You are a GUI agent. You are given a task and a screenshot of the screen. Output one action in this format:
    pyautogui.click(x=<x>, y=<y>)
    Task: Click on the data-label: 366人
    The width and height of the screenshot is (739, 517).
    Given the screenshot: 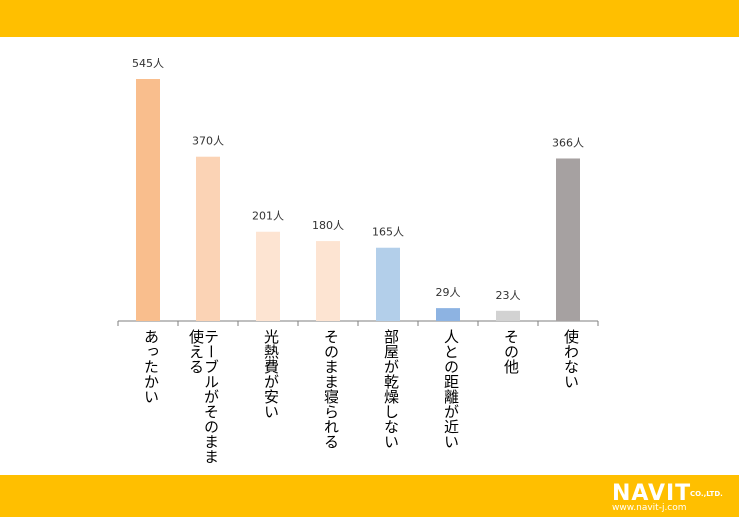 What is the action you would take?
    pyautogui.click(x=568, y=142)
    